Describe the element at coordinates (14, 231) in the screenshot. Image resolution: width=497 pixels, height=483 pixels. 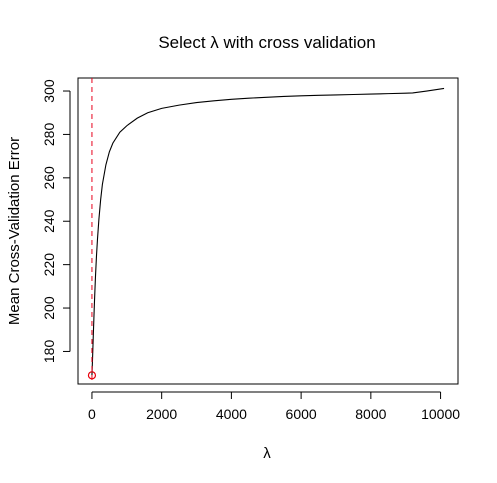
I see `y-axis-label: Mean Cross-Validation Error` at that location.